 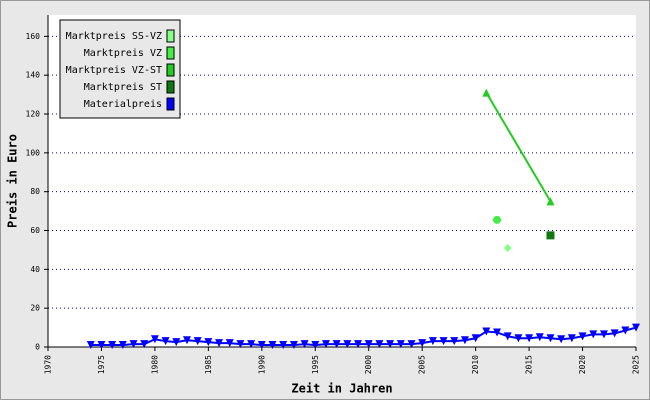 What do you see at coordinates (529, 364) in the screenshot?
I see `x-tick-label: 2015` at bounding box center [529, 364].